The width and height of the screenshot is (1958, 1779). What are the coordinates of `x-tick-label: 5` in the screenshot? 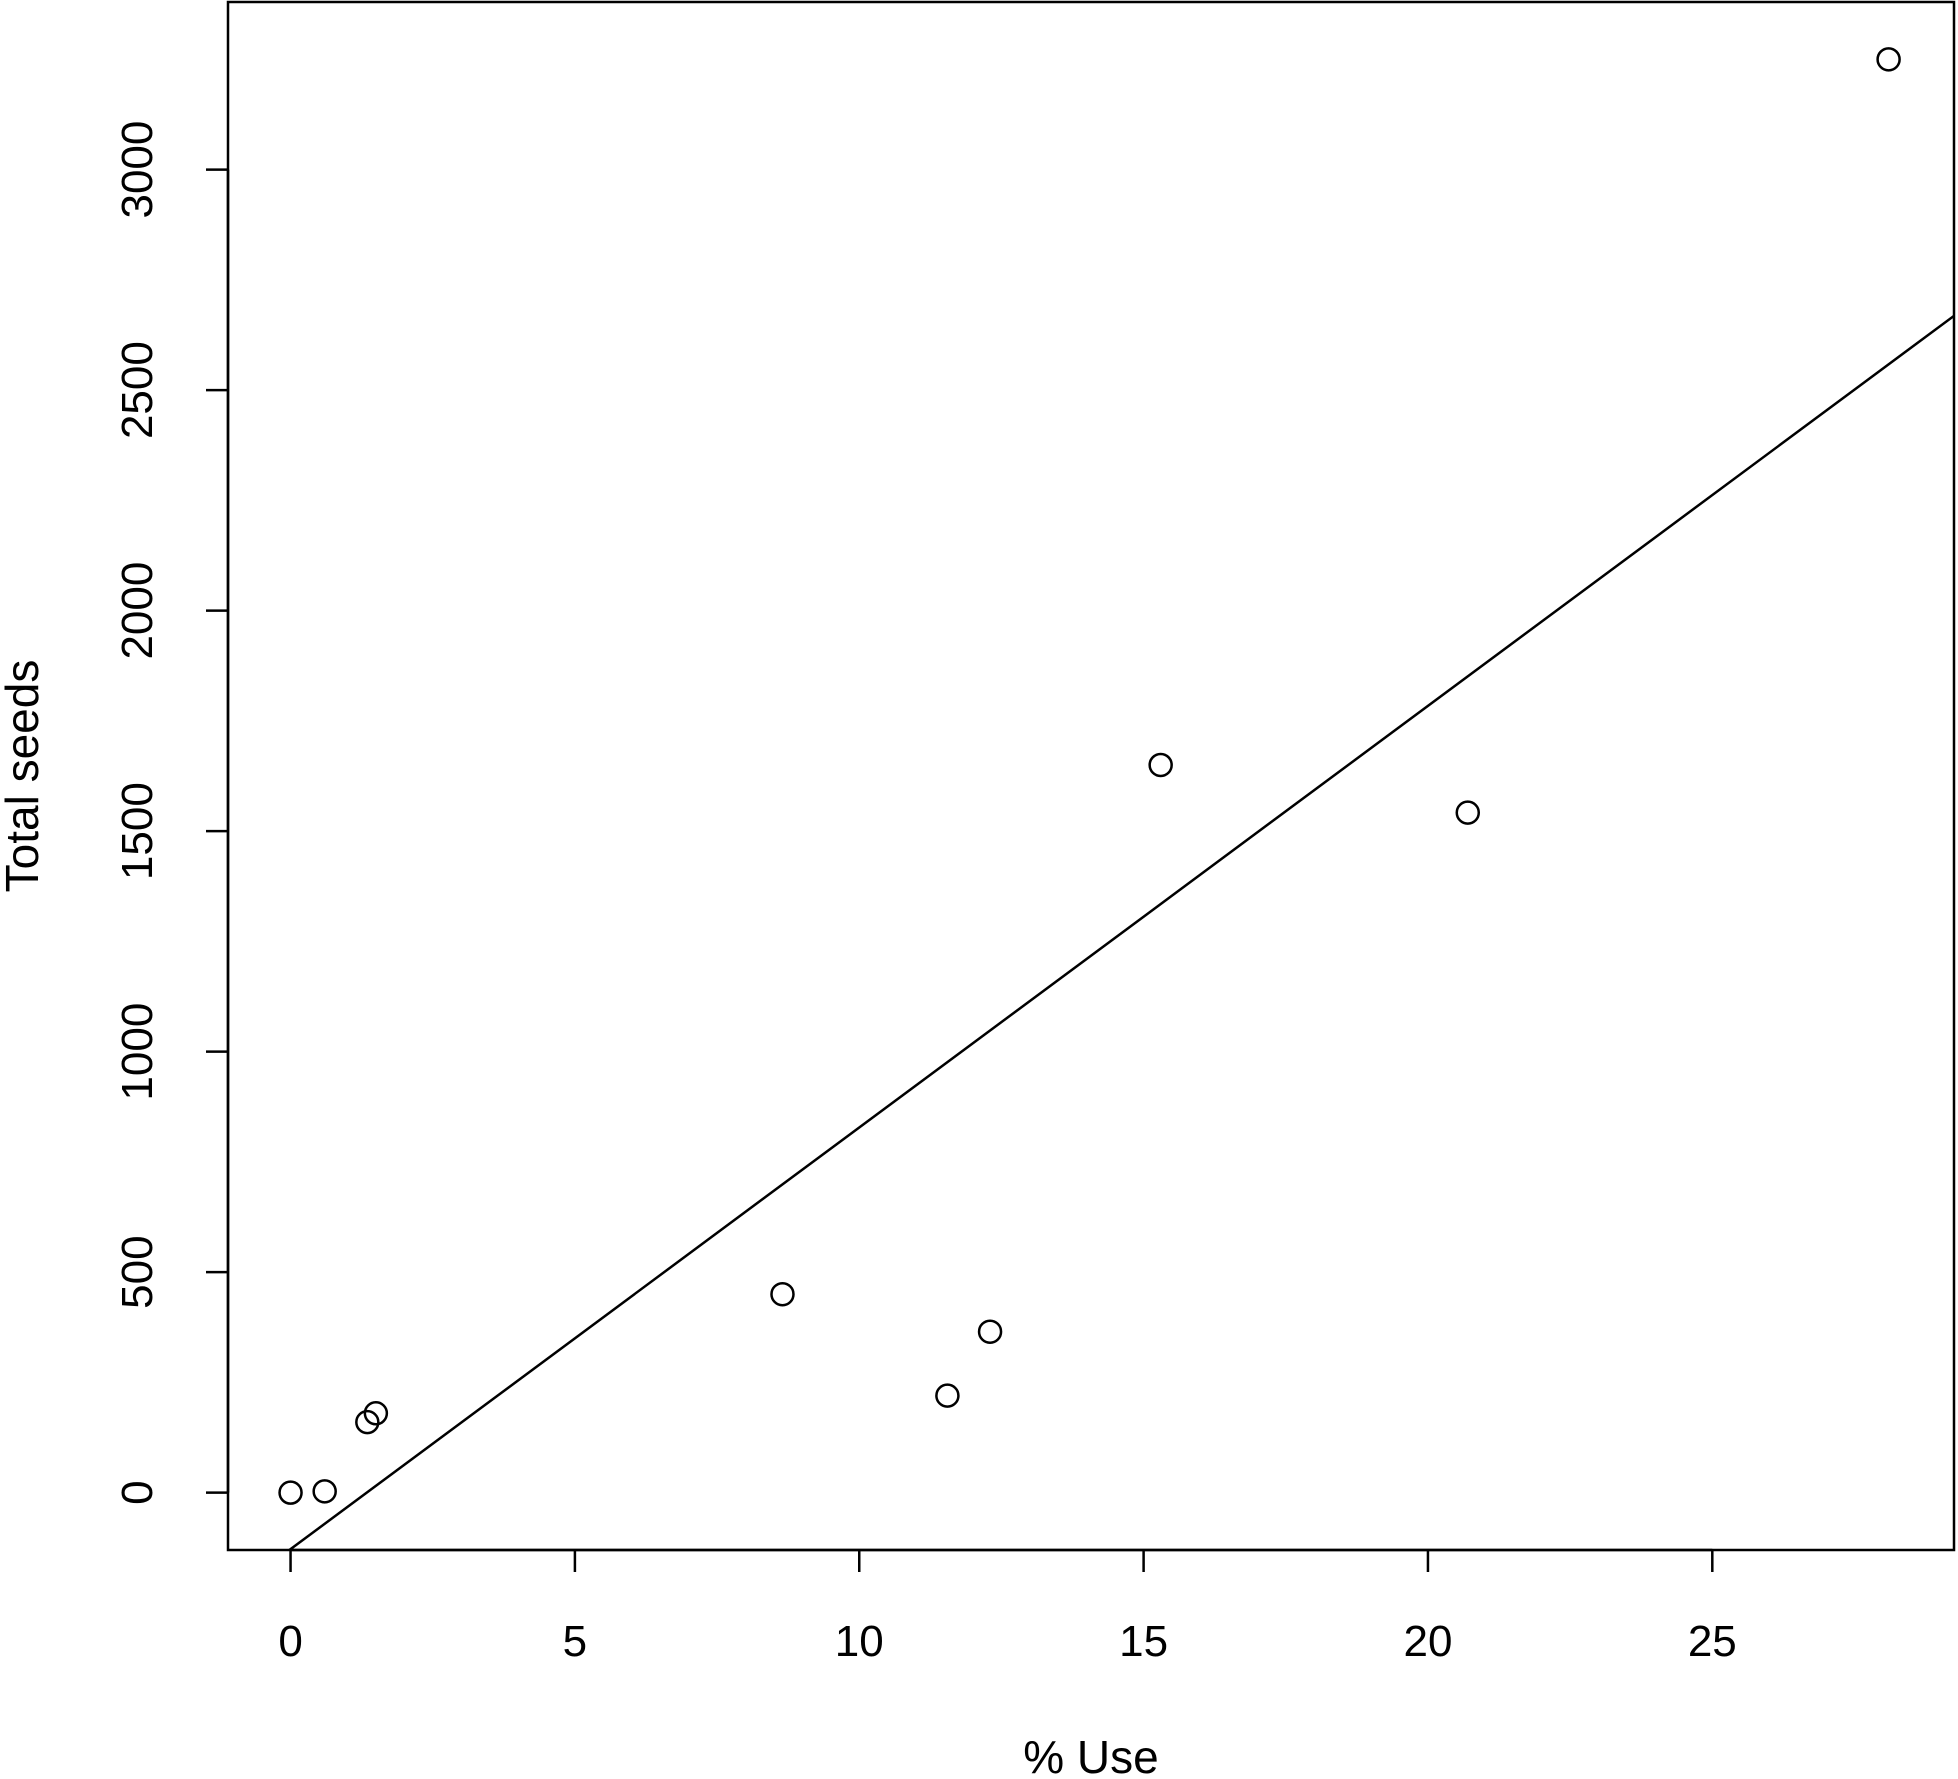 It's located at (575, 1641).